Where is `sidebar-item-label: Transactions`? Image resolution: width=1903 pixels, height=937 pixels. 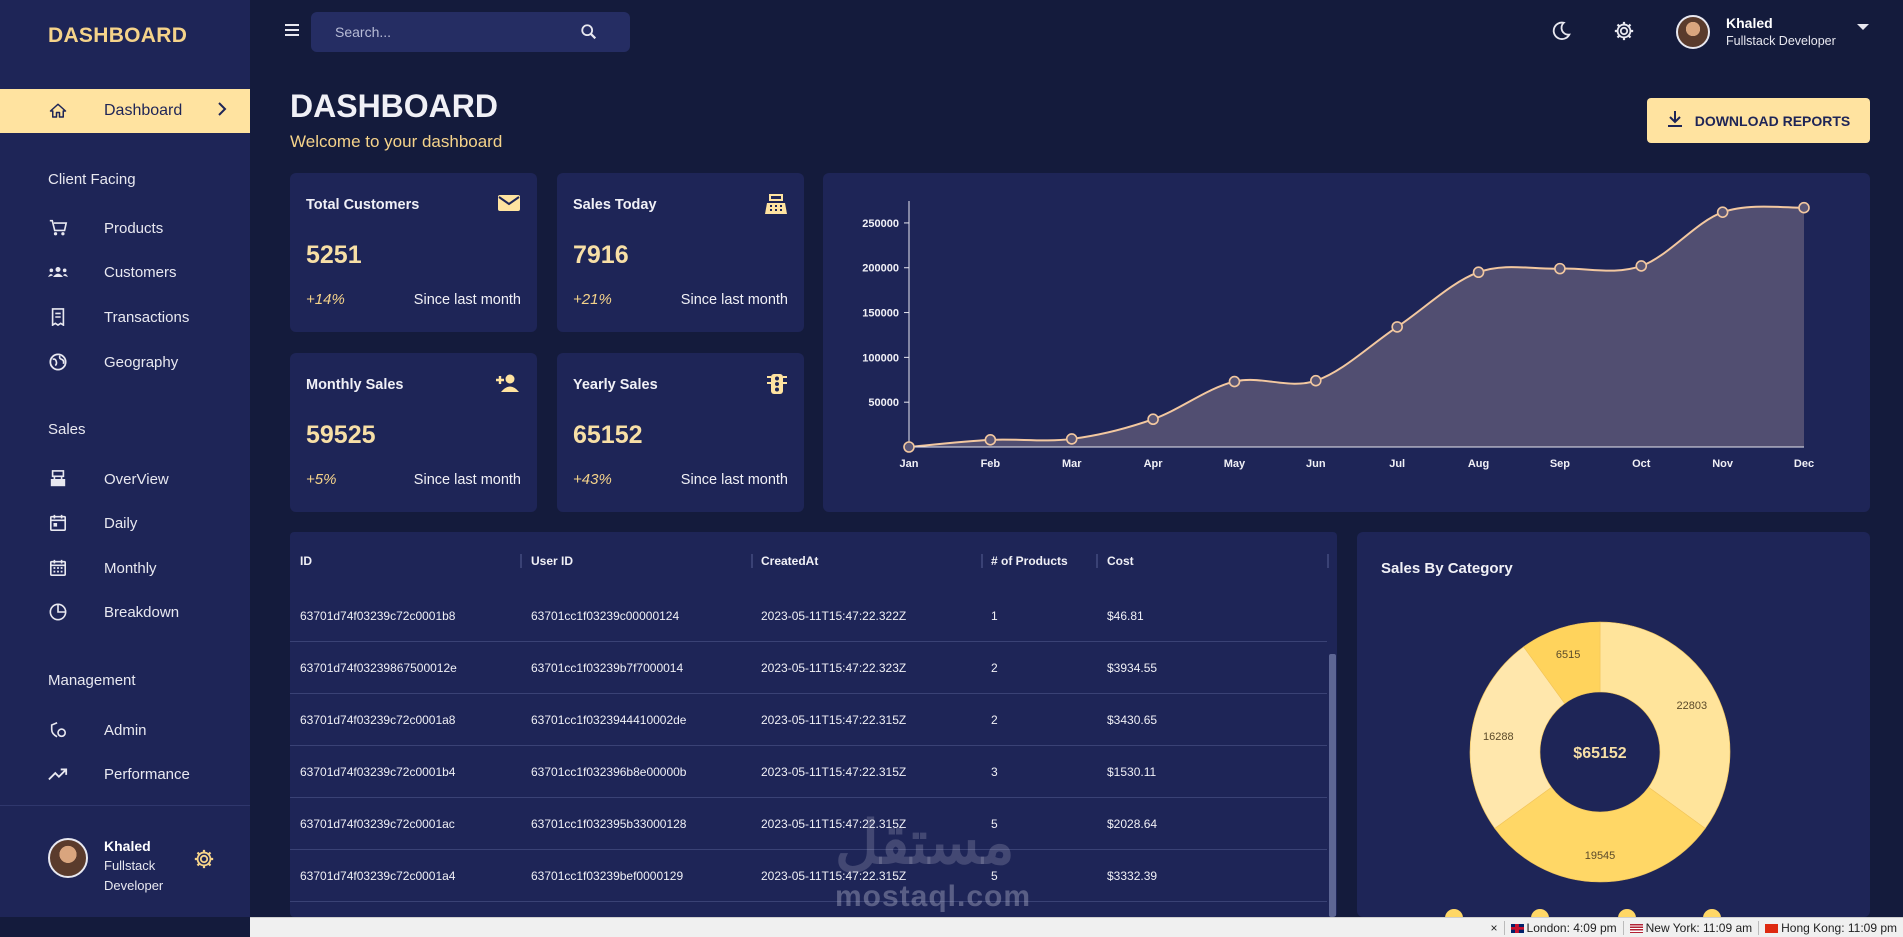 sidebar-item-label: Transactions is located at coordinates (147, 317).